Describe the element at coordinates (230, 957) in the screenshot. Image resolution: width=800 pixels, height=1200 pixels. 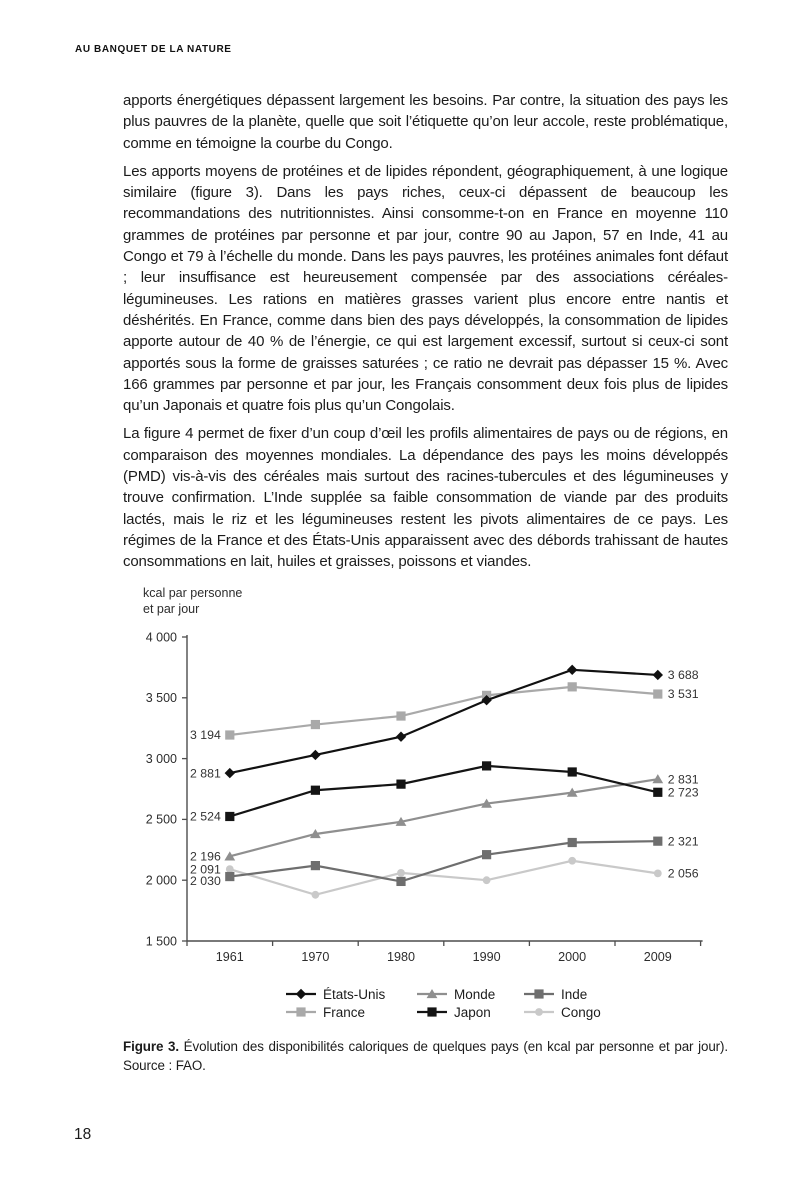
I see `svg-text: 1961` at that location.